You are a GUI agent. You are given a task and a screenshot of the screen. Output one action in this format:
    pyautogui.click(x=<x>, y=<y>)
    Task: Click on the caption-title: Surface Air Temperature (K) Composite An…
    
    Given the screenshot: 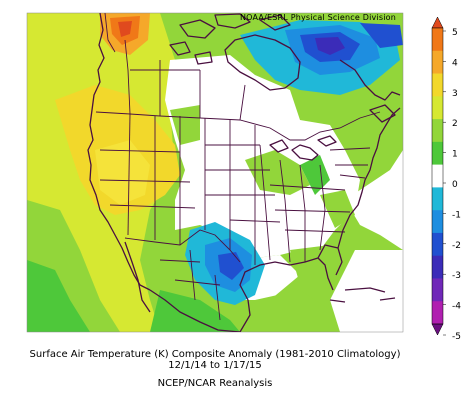 What is the action you would take?
    pyautogui.click(x=215, y=354)
    